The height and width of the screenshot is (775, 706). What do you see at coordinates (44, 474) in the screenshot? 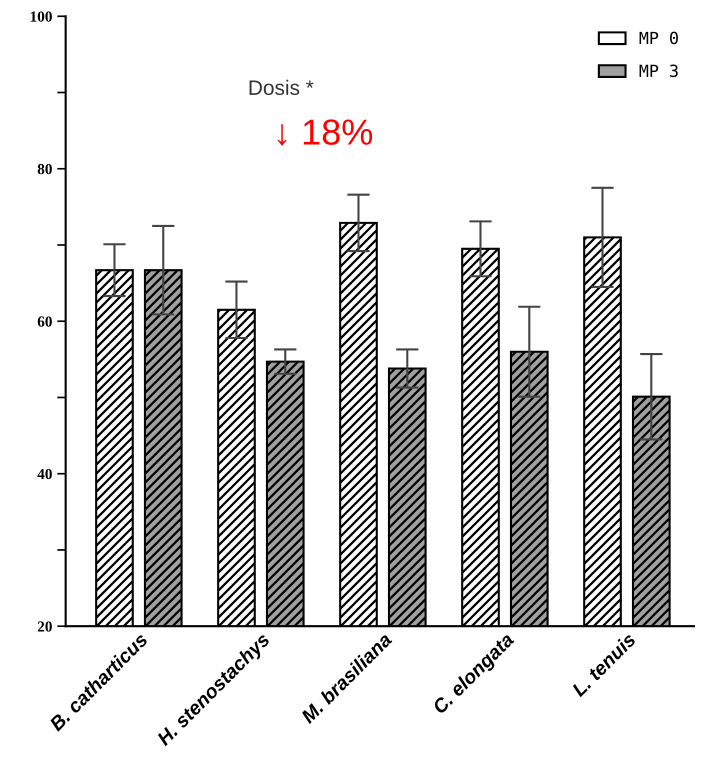
I see `y-tick-label: 40` at bounding box center [44, 474].